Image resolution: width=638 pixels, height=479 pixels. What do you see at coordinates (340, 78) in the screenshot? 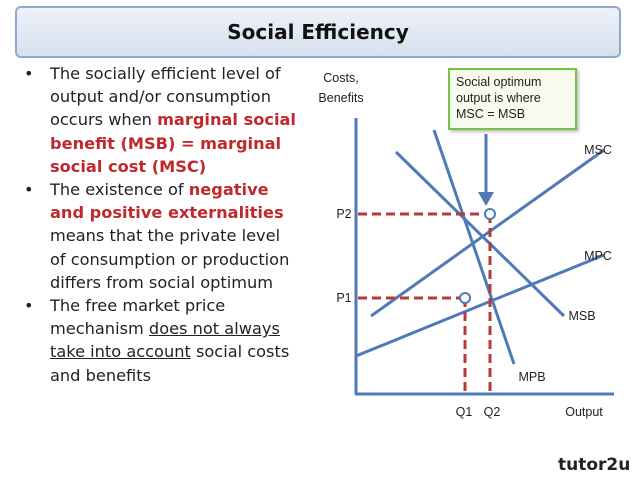
I see `y-axis-label-line1: Costs,` at bounding box center [340, 78].